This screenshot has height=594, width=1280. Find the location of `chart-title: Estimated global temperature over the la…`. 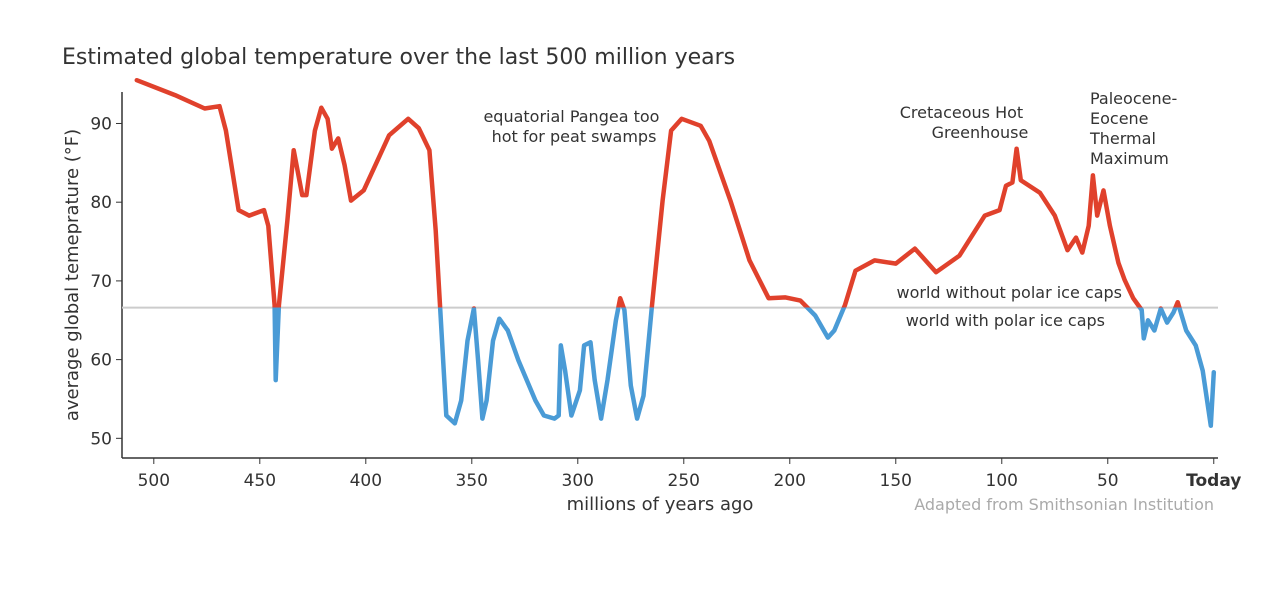

chart-title: Estimated global temperature over the la… is located at coordinates (398, 57).